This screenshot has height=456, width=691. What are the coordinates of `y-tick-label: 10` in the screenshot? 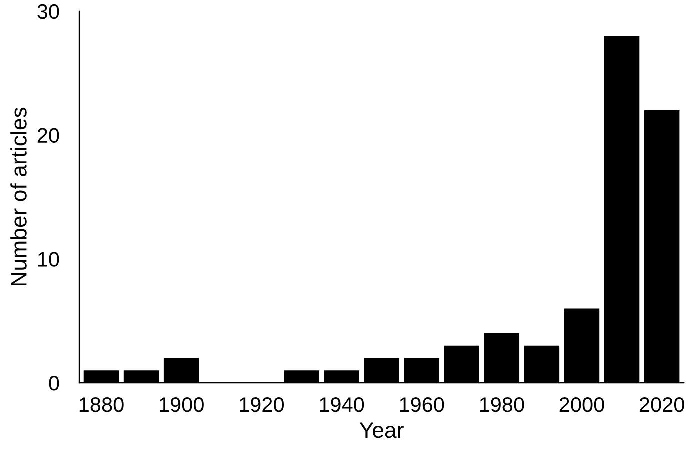 It's located at (49, 259).